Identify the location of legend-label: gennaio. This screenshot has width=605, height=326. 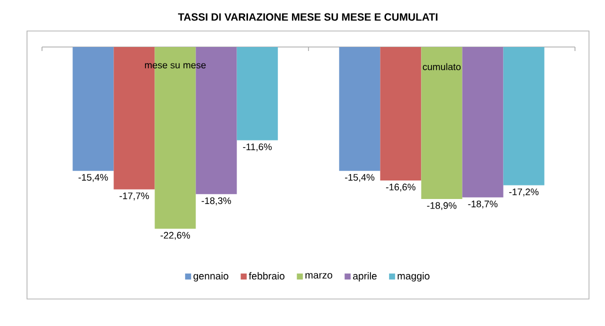
(211, 277).